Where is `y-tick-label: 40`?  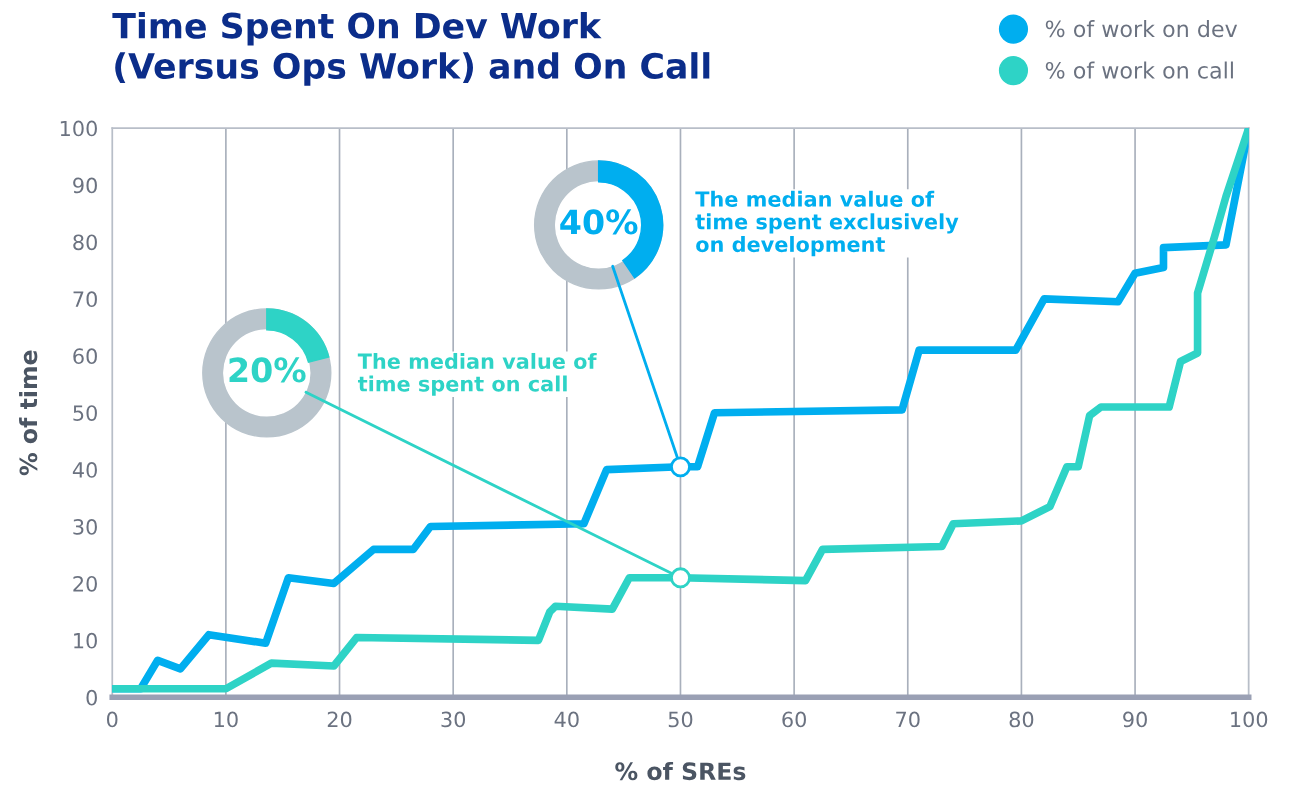 y-tick-label: 40 is located at coordinates (84, 470).